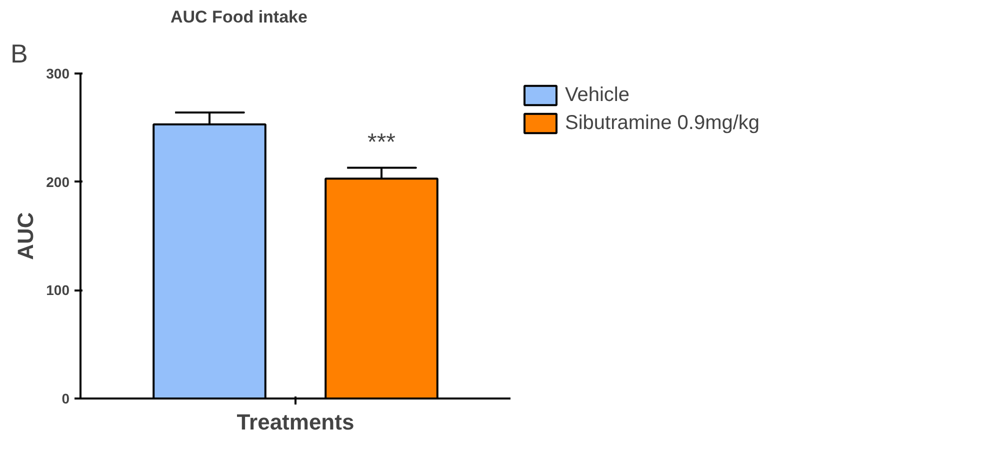 This screenshot has height=474, width=994. I want to click on y-tick-label: 300, so click(58, 74).